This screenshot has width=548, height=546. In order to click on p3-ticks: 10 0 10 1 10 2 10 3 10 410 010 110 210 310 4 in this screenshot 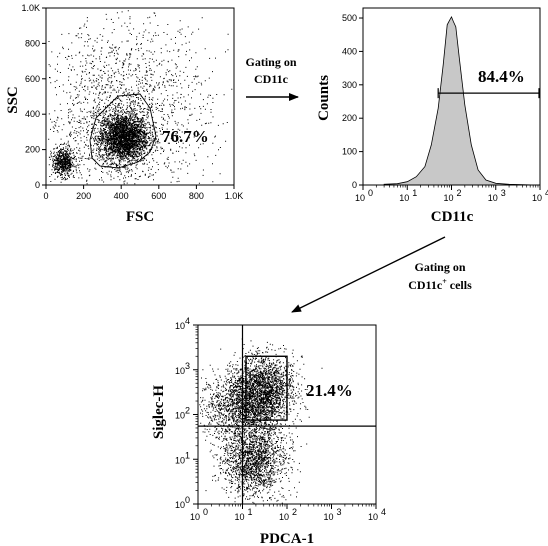, I will do `click(280, 419)`.